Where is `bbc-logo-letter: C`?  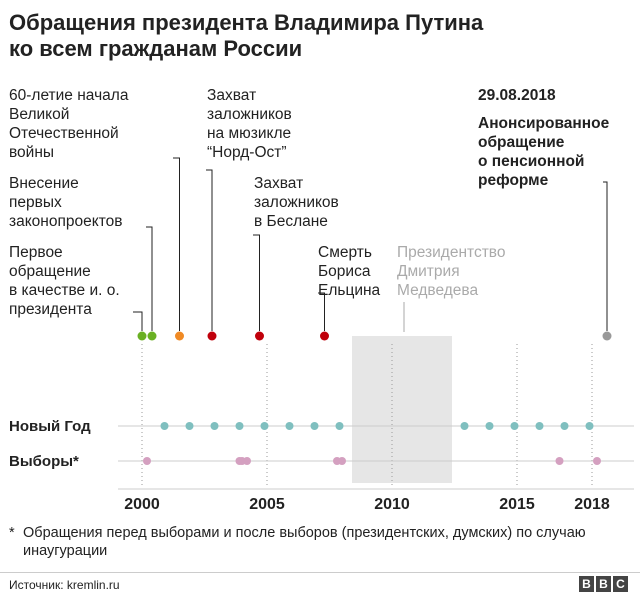
bbc-logo-letter: C is located at coordinates (620, 584).